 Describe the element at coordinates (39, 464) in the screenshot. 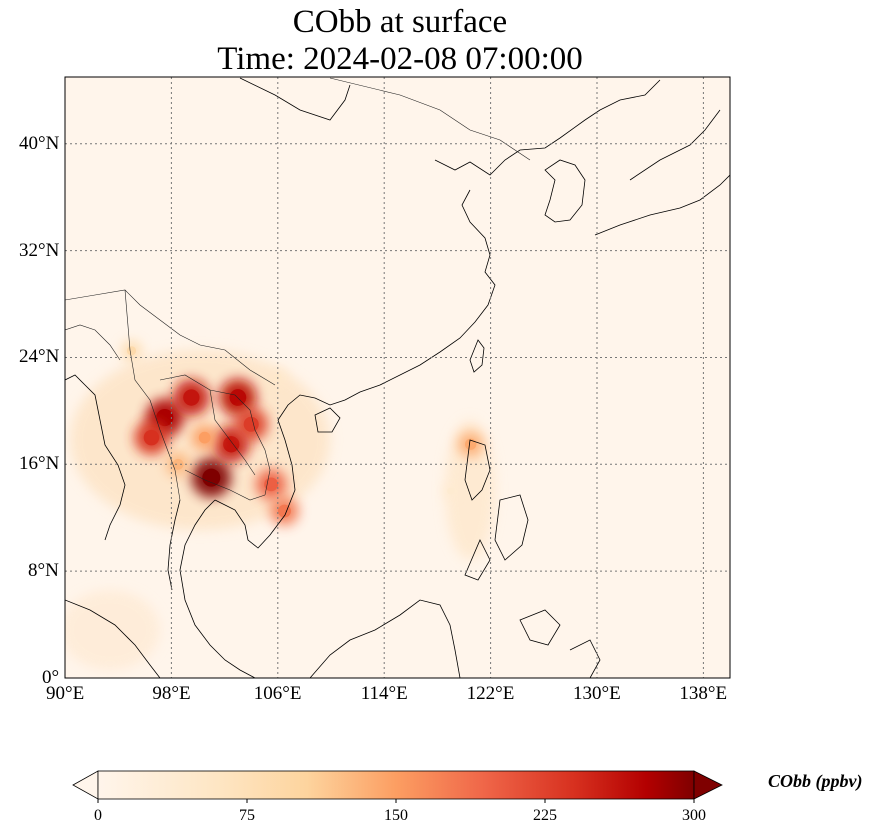

I see `lat-tick-label: 16°N` at that location.